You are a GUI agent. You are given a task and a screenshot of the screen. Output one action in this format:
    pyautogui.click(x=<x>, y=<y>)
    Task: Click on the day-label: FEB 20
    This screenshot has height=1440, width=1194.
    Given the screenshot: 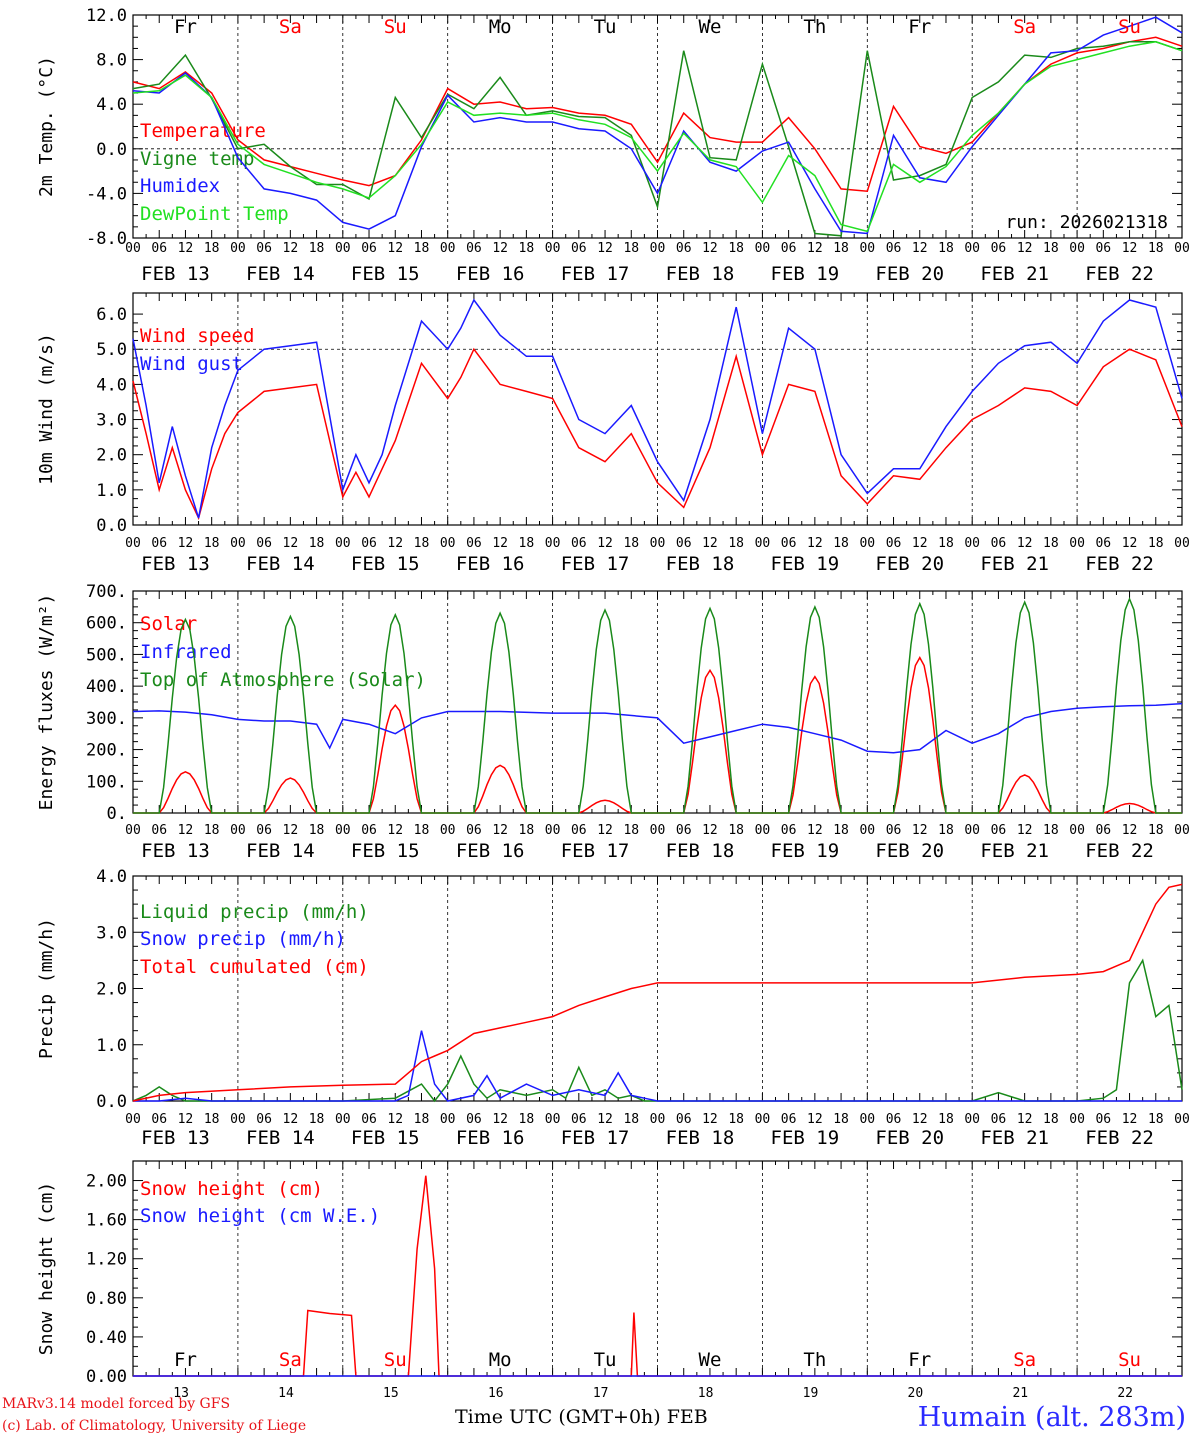 What is the action you would take?
    pyautogui.click(x=909, y=564)
    